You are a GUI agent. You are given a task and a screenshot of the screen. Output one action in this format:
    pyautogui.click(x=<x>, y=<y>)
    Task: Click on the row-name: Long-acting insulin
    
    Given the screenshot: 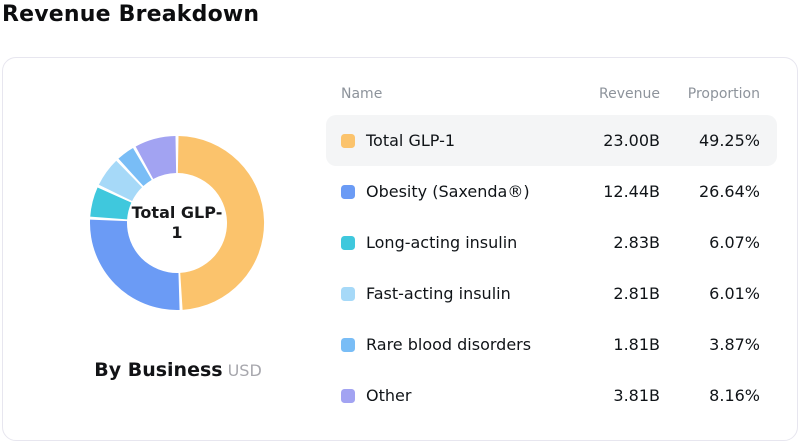 What is the action you would take?
    pyautogui.click(x=442, y=242)
    